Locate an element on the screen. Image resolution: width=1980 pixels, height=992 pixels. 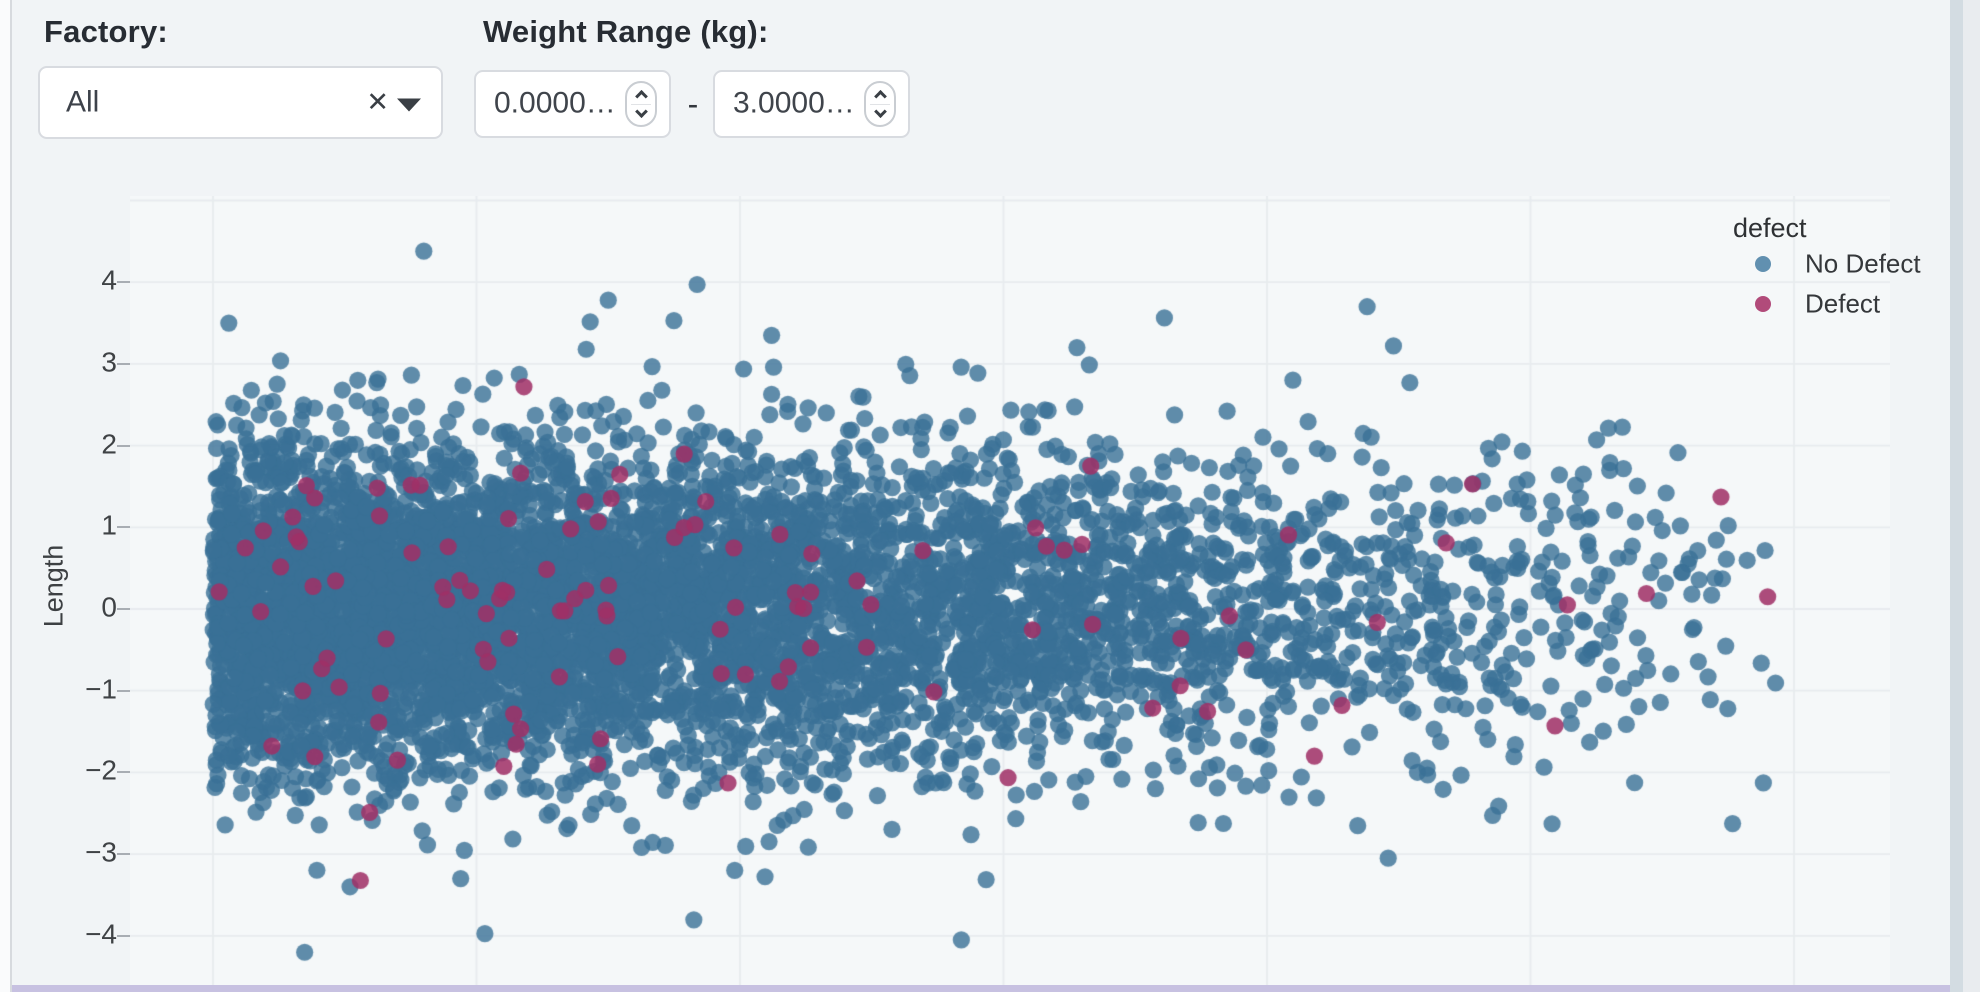
y-tick-label: 1 is located at coordinates (109, 526).